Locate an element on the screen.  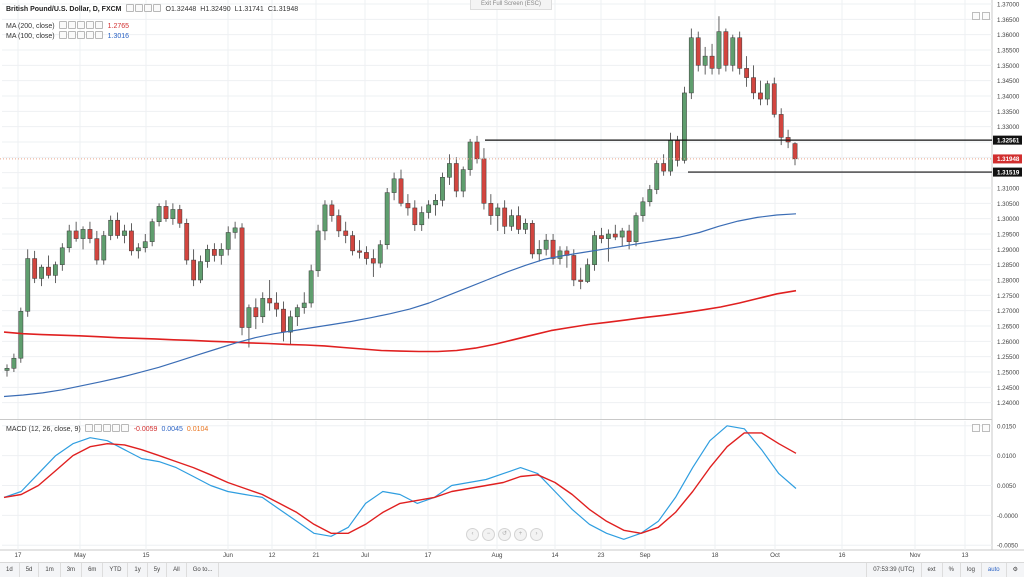
legend-controls is located at coordinates (143, 9).